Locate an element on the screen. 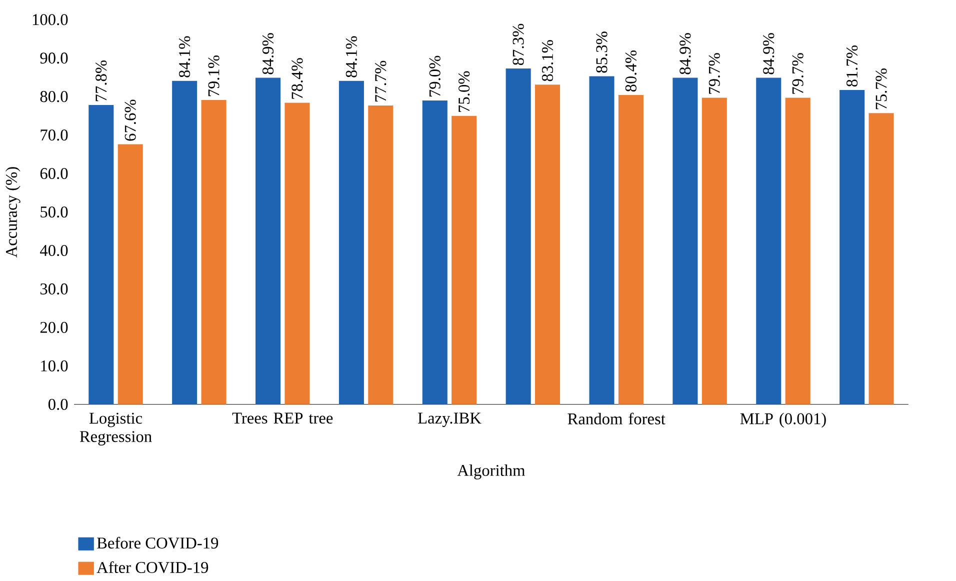 The image size is (956, 581). x-tick-label: Trees REP tree is located at coordinates (282, 418).